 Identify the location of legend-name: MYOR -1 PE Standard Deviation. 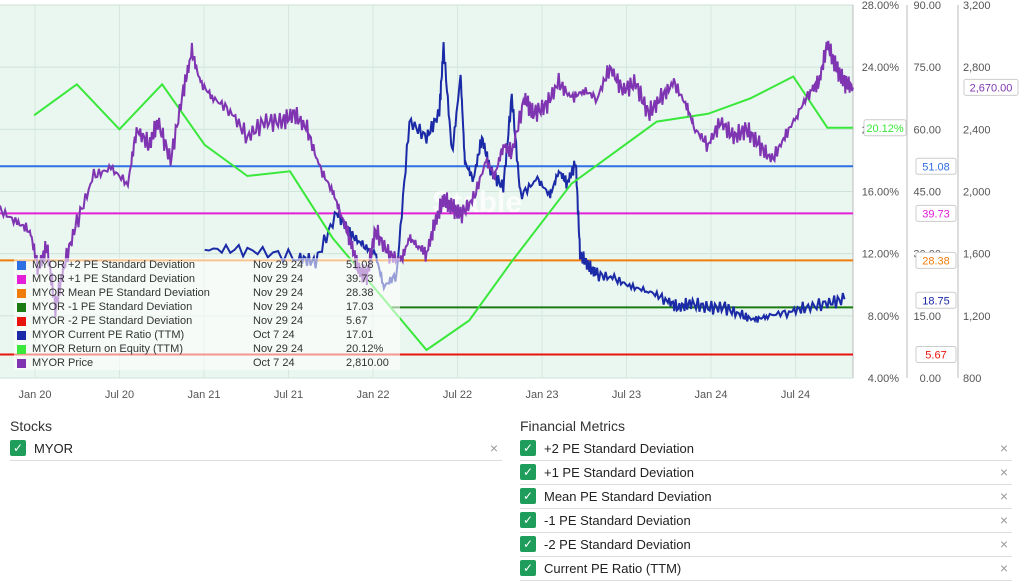
(112, 307).